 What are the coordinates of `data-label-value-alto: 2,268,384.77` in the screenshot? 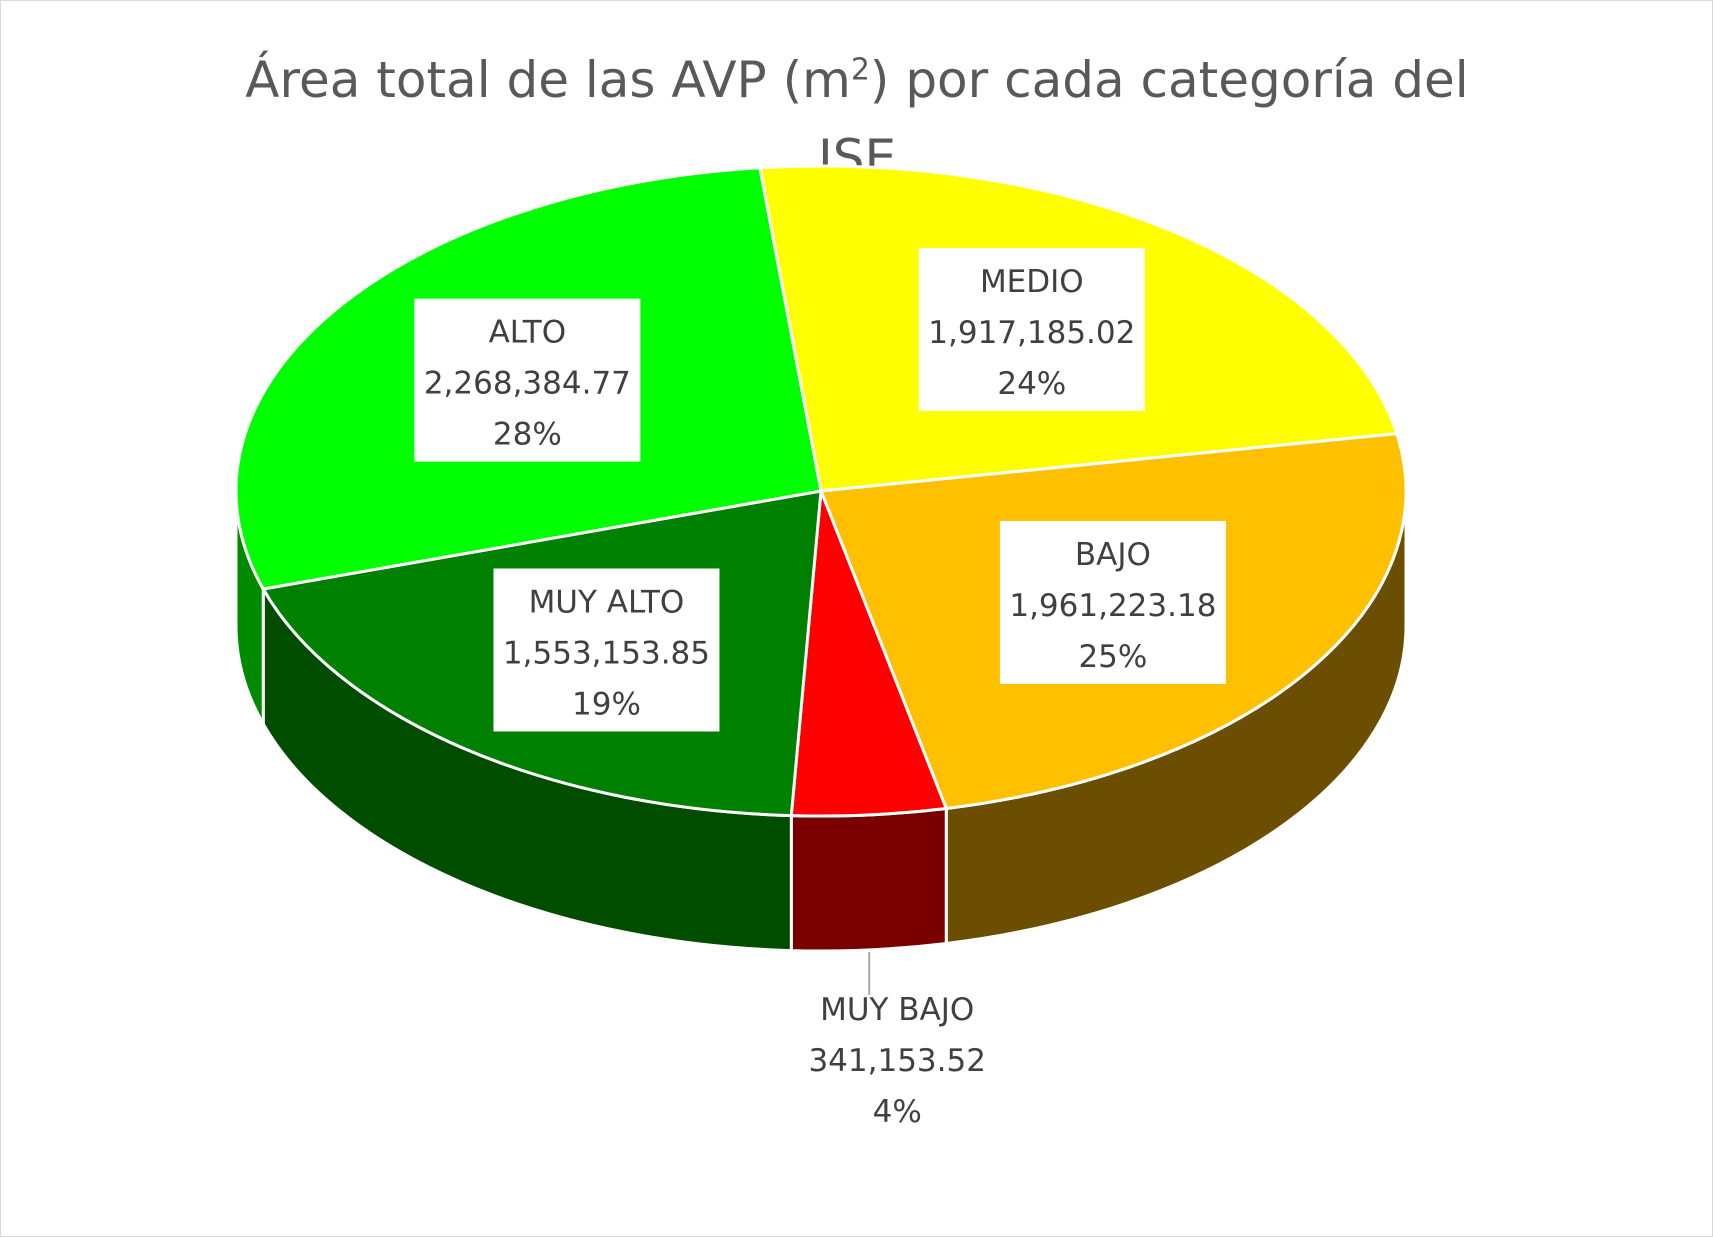 It's located at (527, 384).